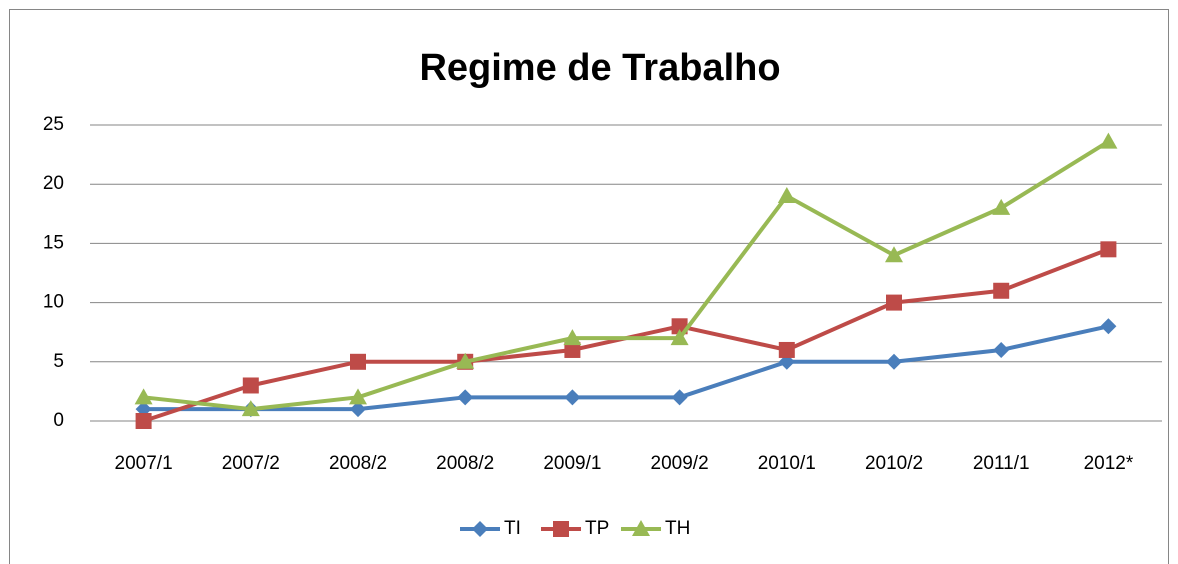 The width and height of the screenshot is (1178, 564). Describe the element at coordinates (597, 528) in the screenshot. I see `legend-label: TP` at that location.